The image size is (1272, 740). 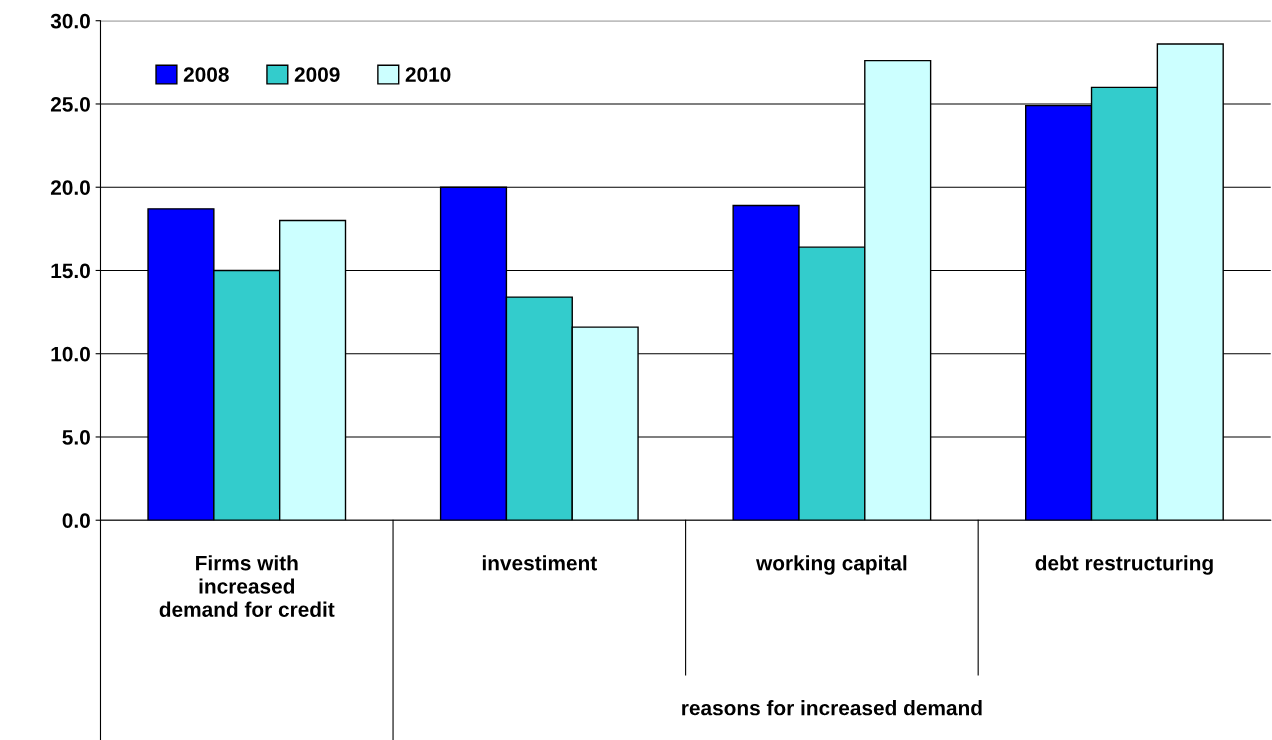 What do you see at coordinates (317, 74) in the screenshot?
I see `legend-label: 2009` at bounding box center [317, 74].